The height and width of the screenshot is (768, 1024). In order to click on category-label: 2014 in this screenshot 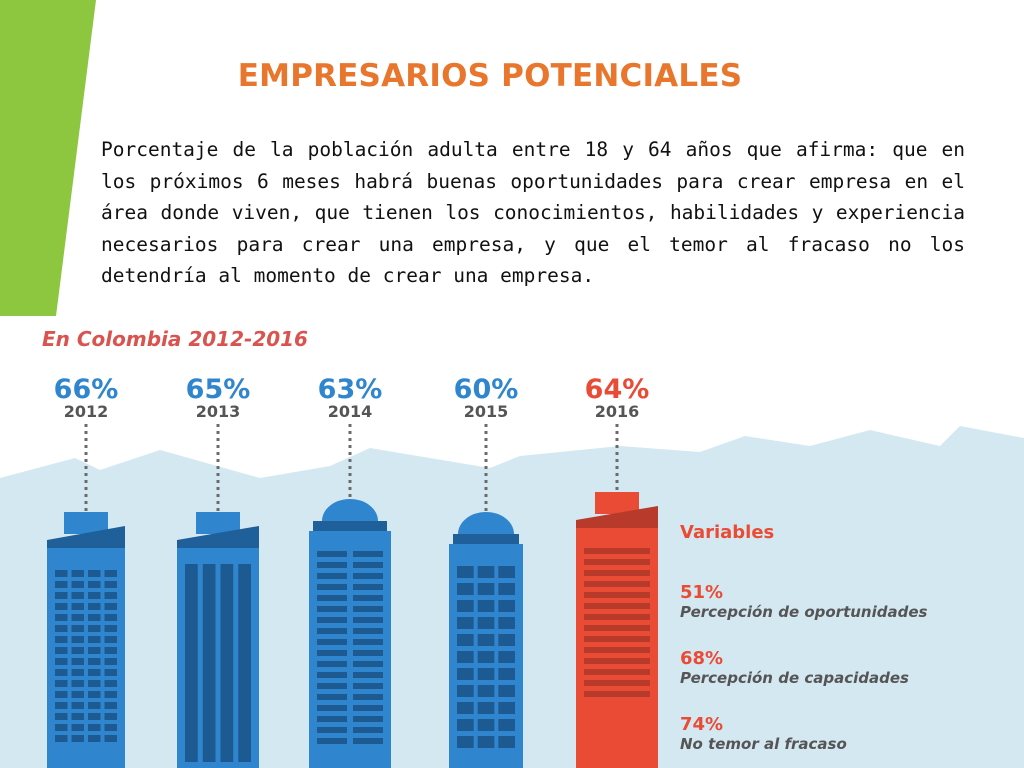, I will do `click(350, 411)`.